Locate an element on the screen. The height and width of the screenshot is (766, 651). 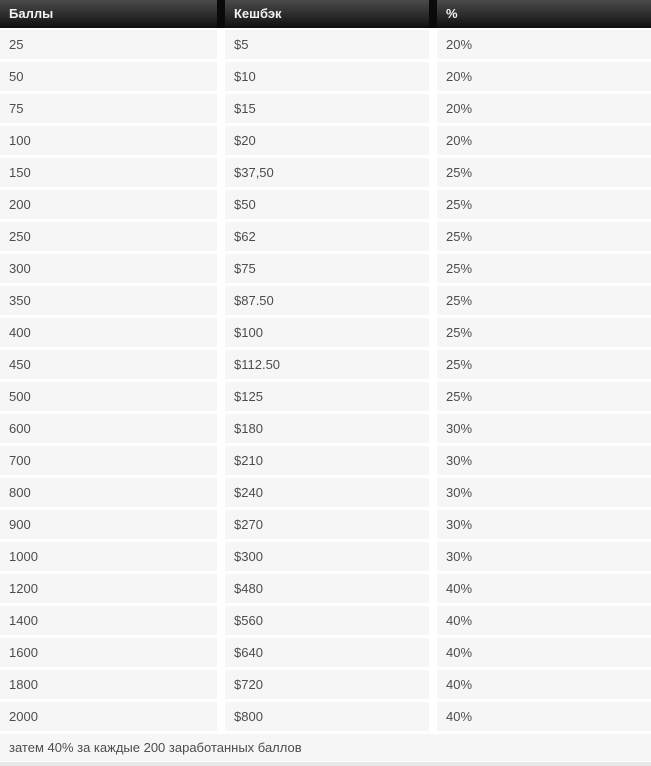
cell-points: 450 is located at coordinates (108, 364).